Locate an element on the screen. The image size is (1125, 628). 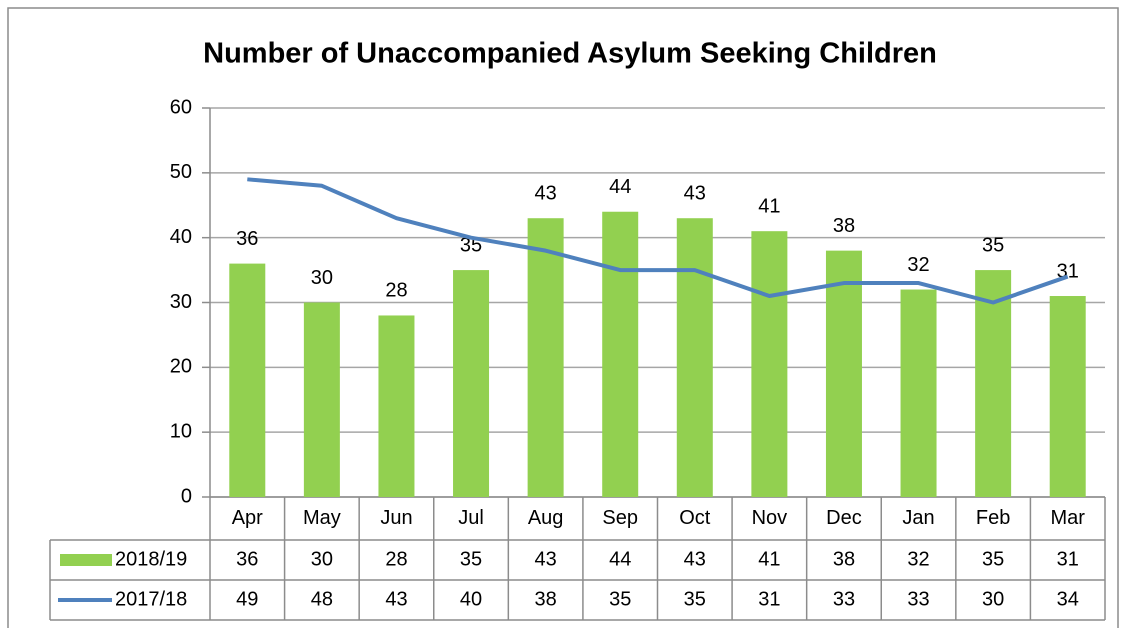
table-value: 44 is located at coordinates (620, 559).